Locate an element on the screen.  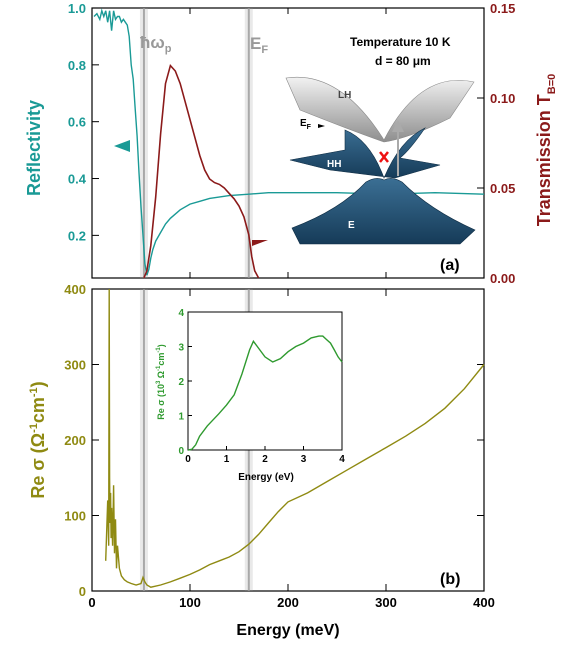
band-structure-illustration: LH HH E EF is located at coordinates (380, 160).